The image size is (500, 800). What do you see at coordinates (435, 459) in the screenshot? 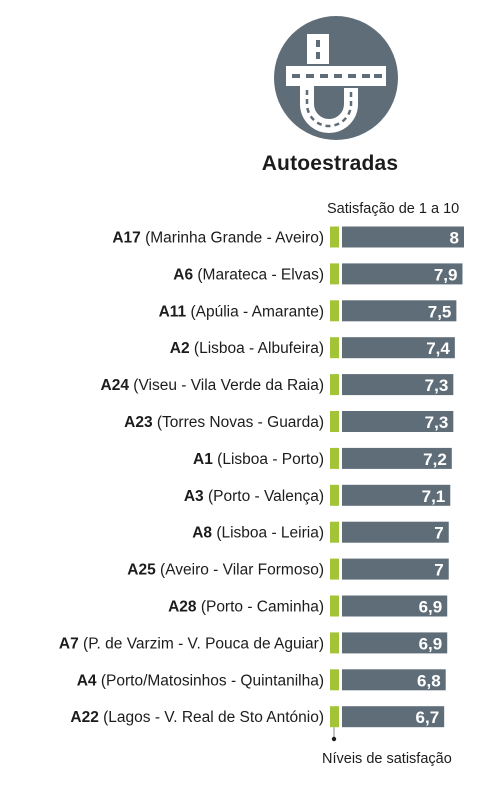
I see `value-label: 7,2` at bounding box center [435, 459].